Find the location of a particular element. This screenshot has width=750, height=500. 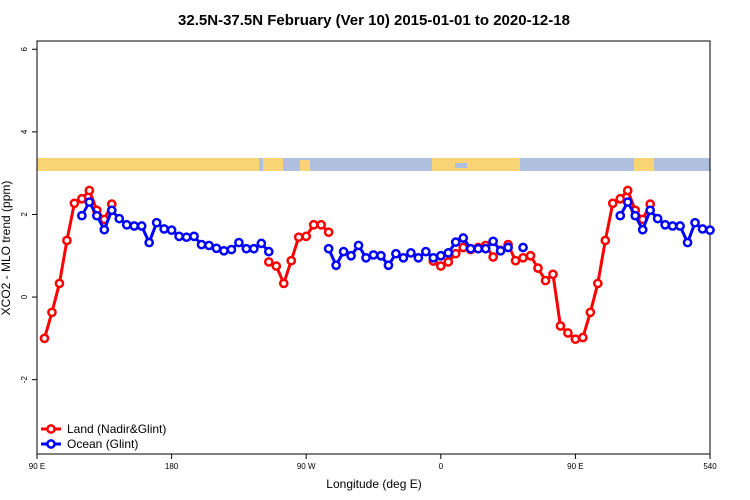

y-tick-label: -2 is located at coordinates (24, 380).